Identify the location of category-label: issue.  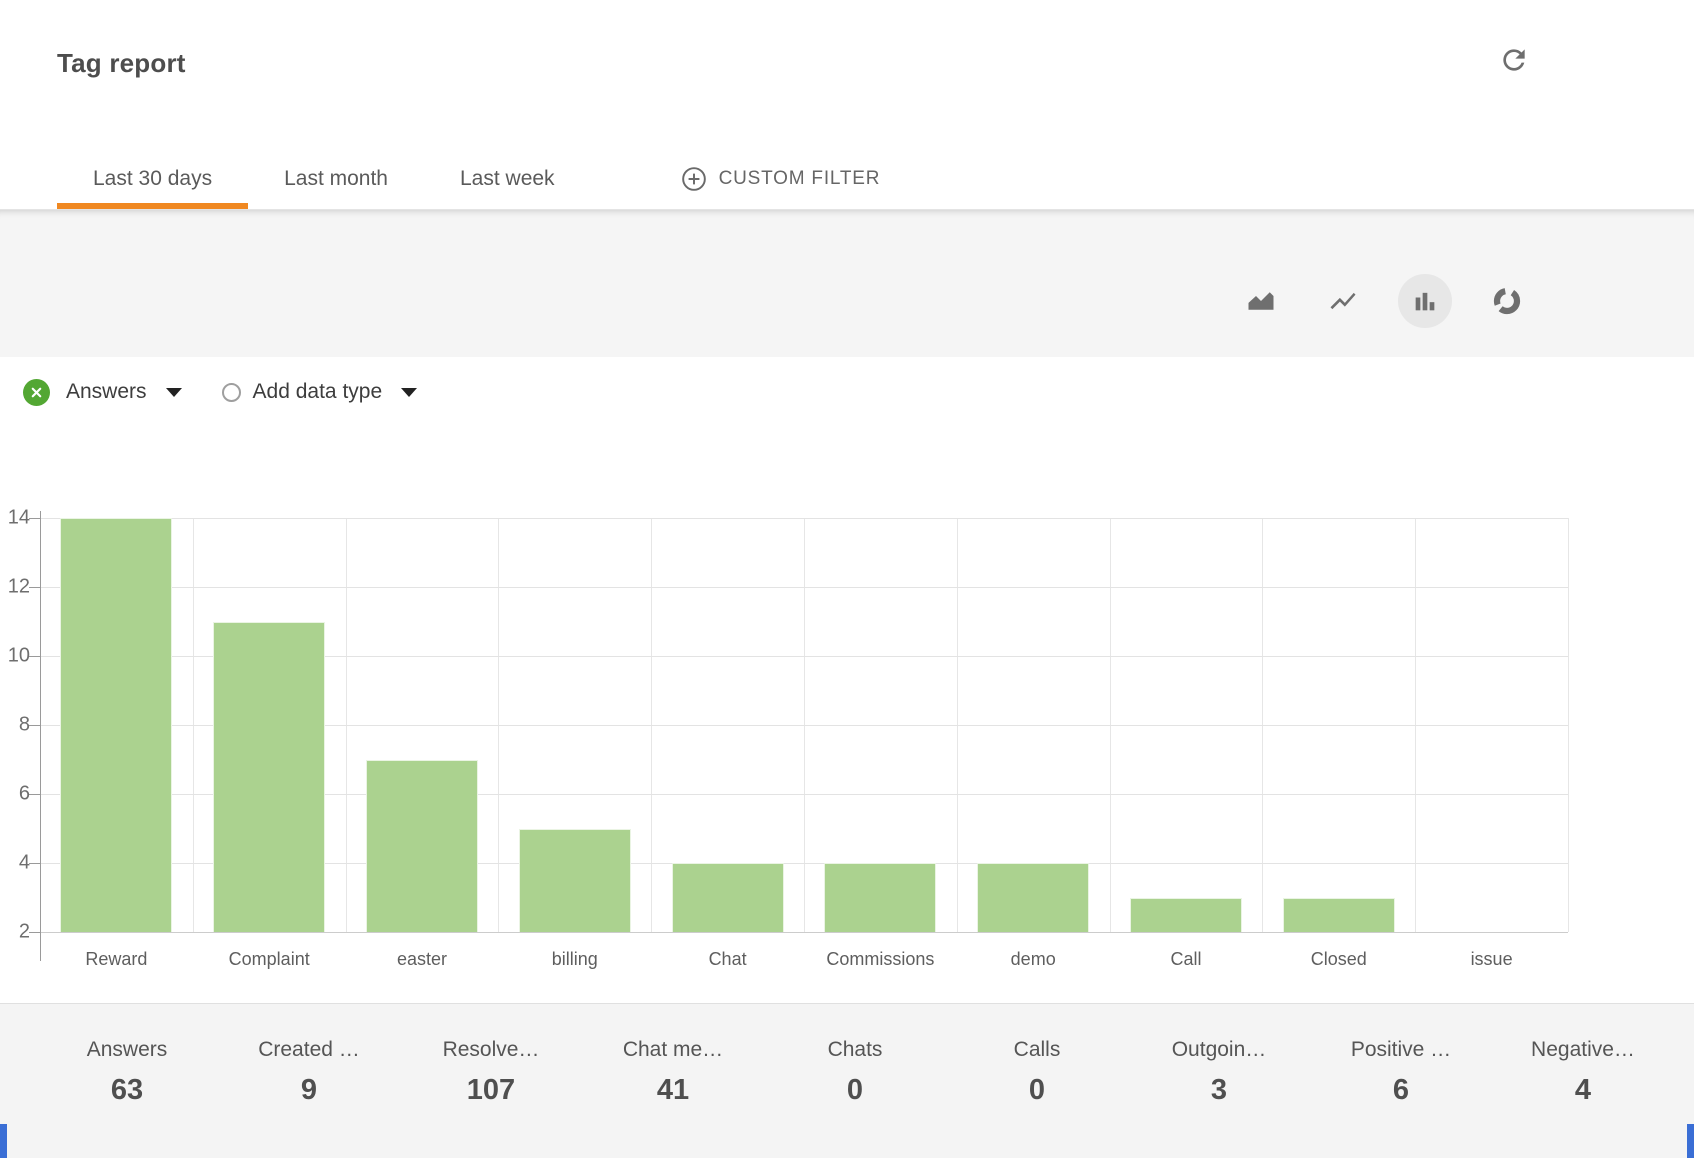
(1491, 959).